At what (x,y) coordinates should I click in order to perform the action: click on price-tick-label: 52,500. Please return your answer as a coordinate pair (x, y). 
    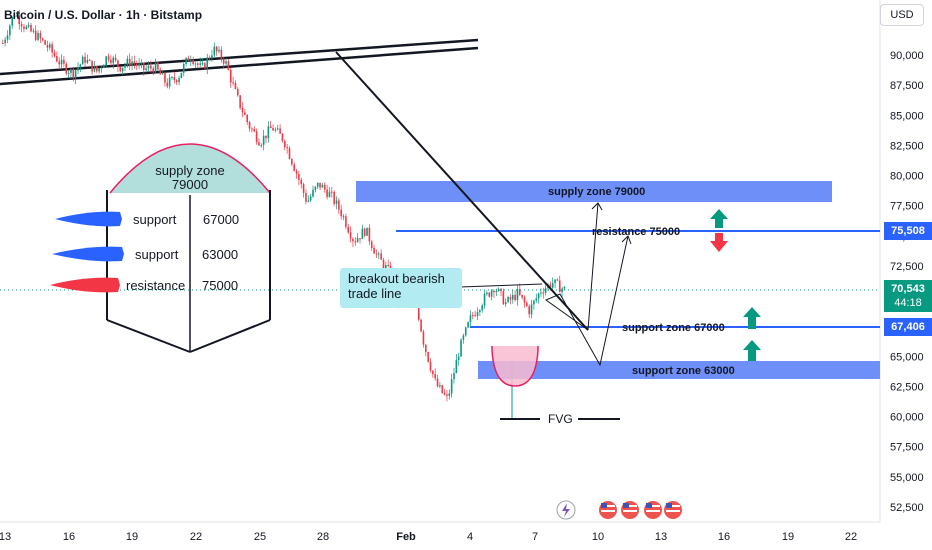
    Looking at the image, I should click on (907, 508).